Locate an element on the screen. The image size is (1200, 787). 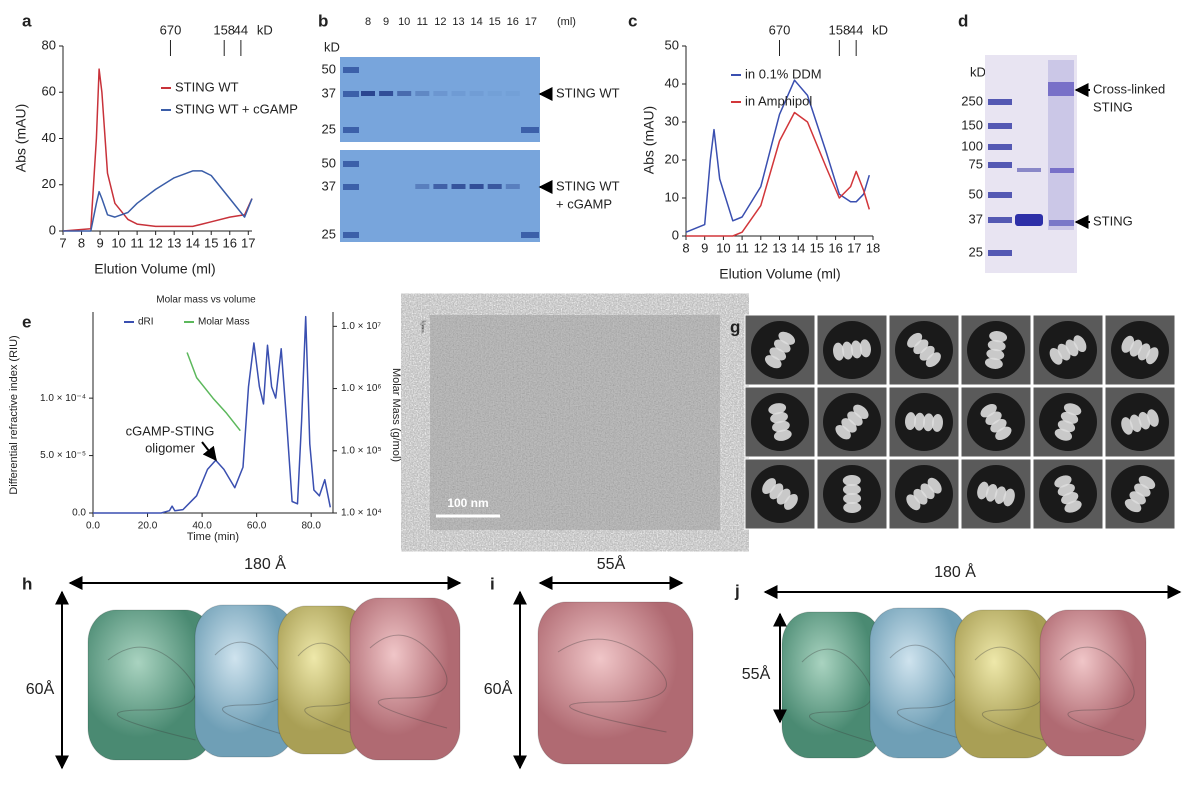
y-tick-label: 80 is located at coordinates (49, 44).